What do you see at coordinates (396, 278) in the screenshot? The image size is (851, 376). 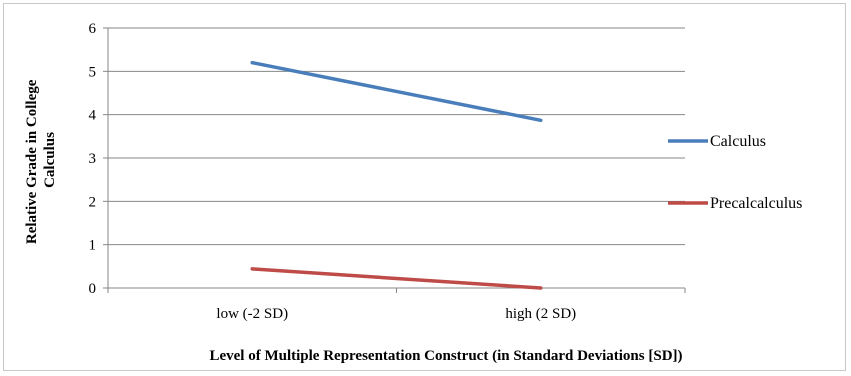 I see `series-line-precalcalculus` at bounding box center [396, 278].